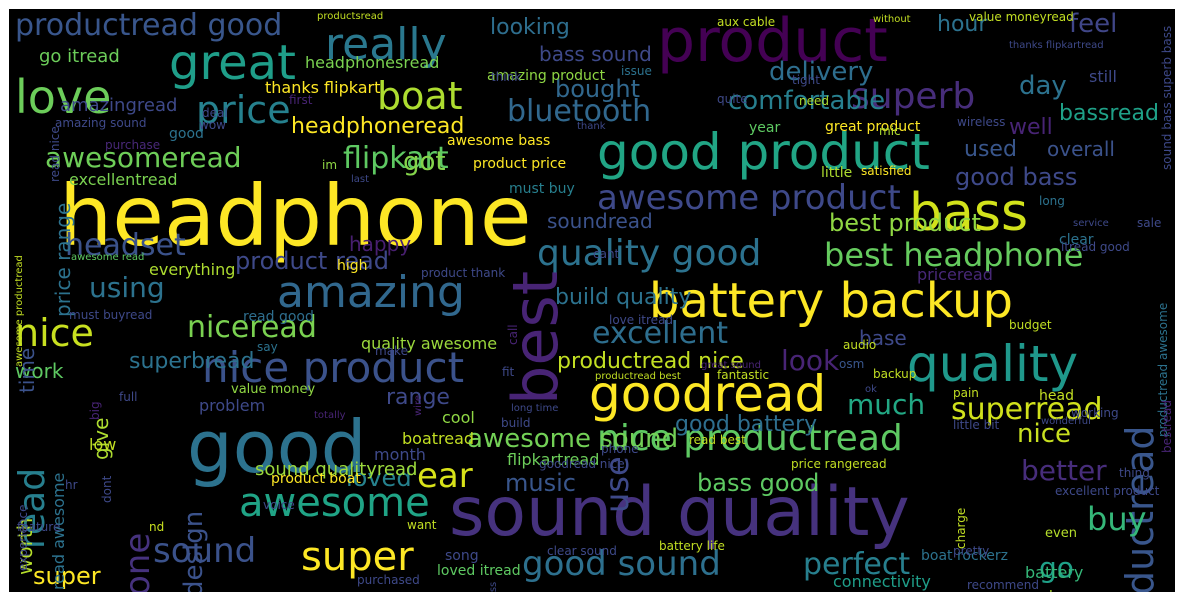  Describe the element at coordinates (1107, 491) in the screenshot. I see `cloud-word: excellent product` at that location.